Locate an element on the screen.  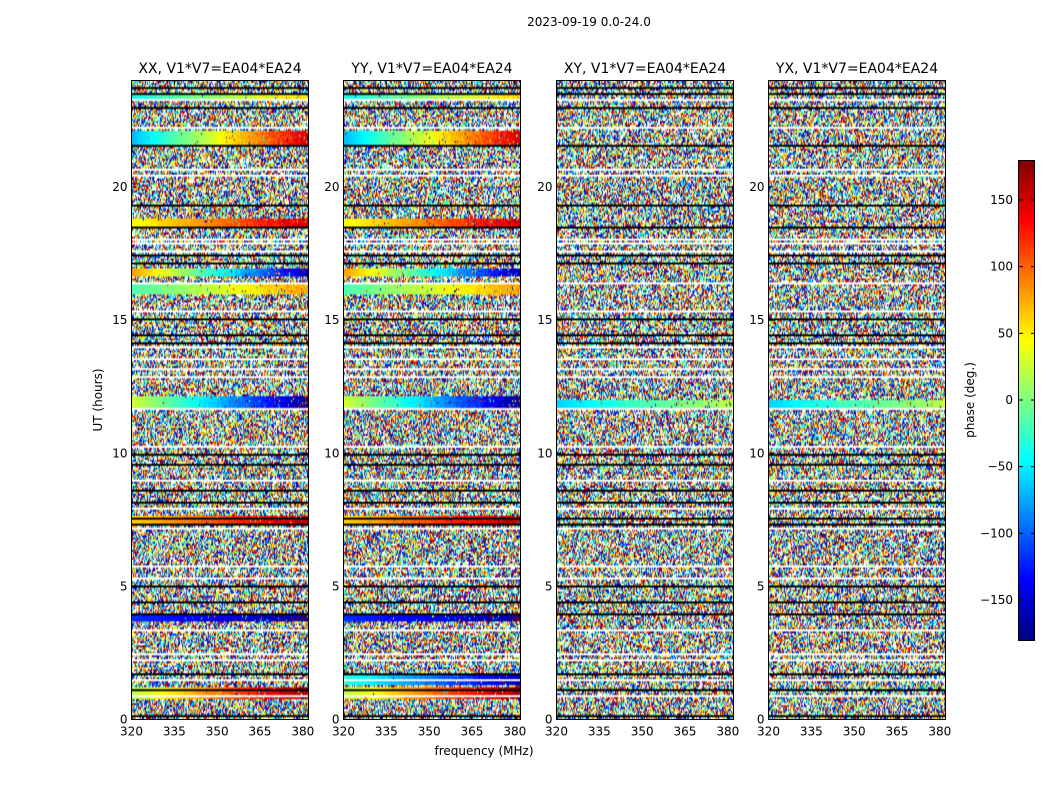
colorbar-tick-label: 50 is located at coordinates (1005, 333).